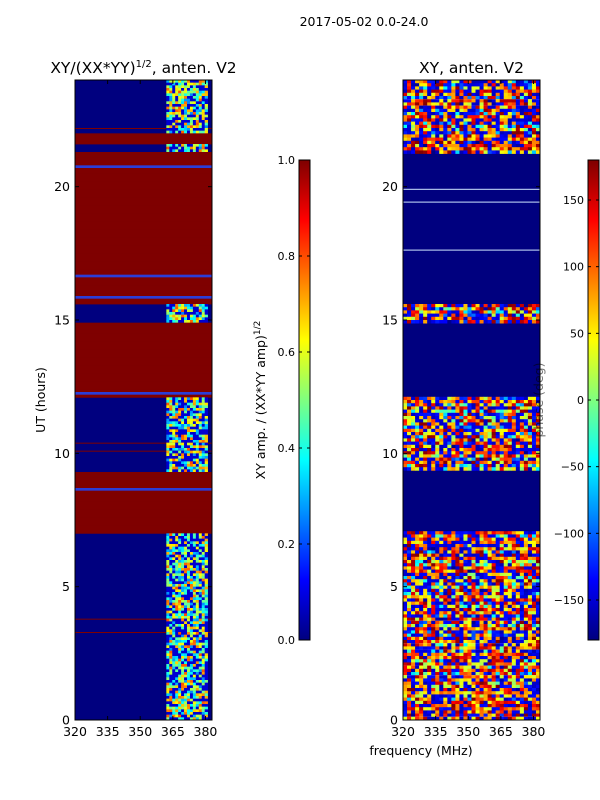  What do you see at coordinates (471, 68) in the screenshot?
I see `phase-panel-title: XY, anten. V2` at bounding box center [471, 68].